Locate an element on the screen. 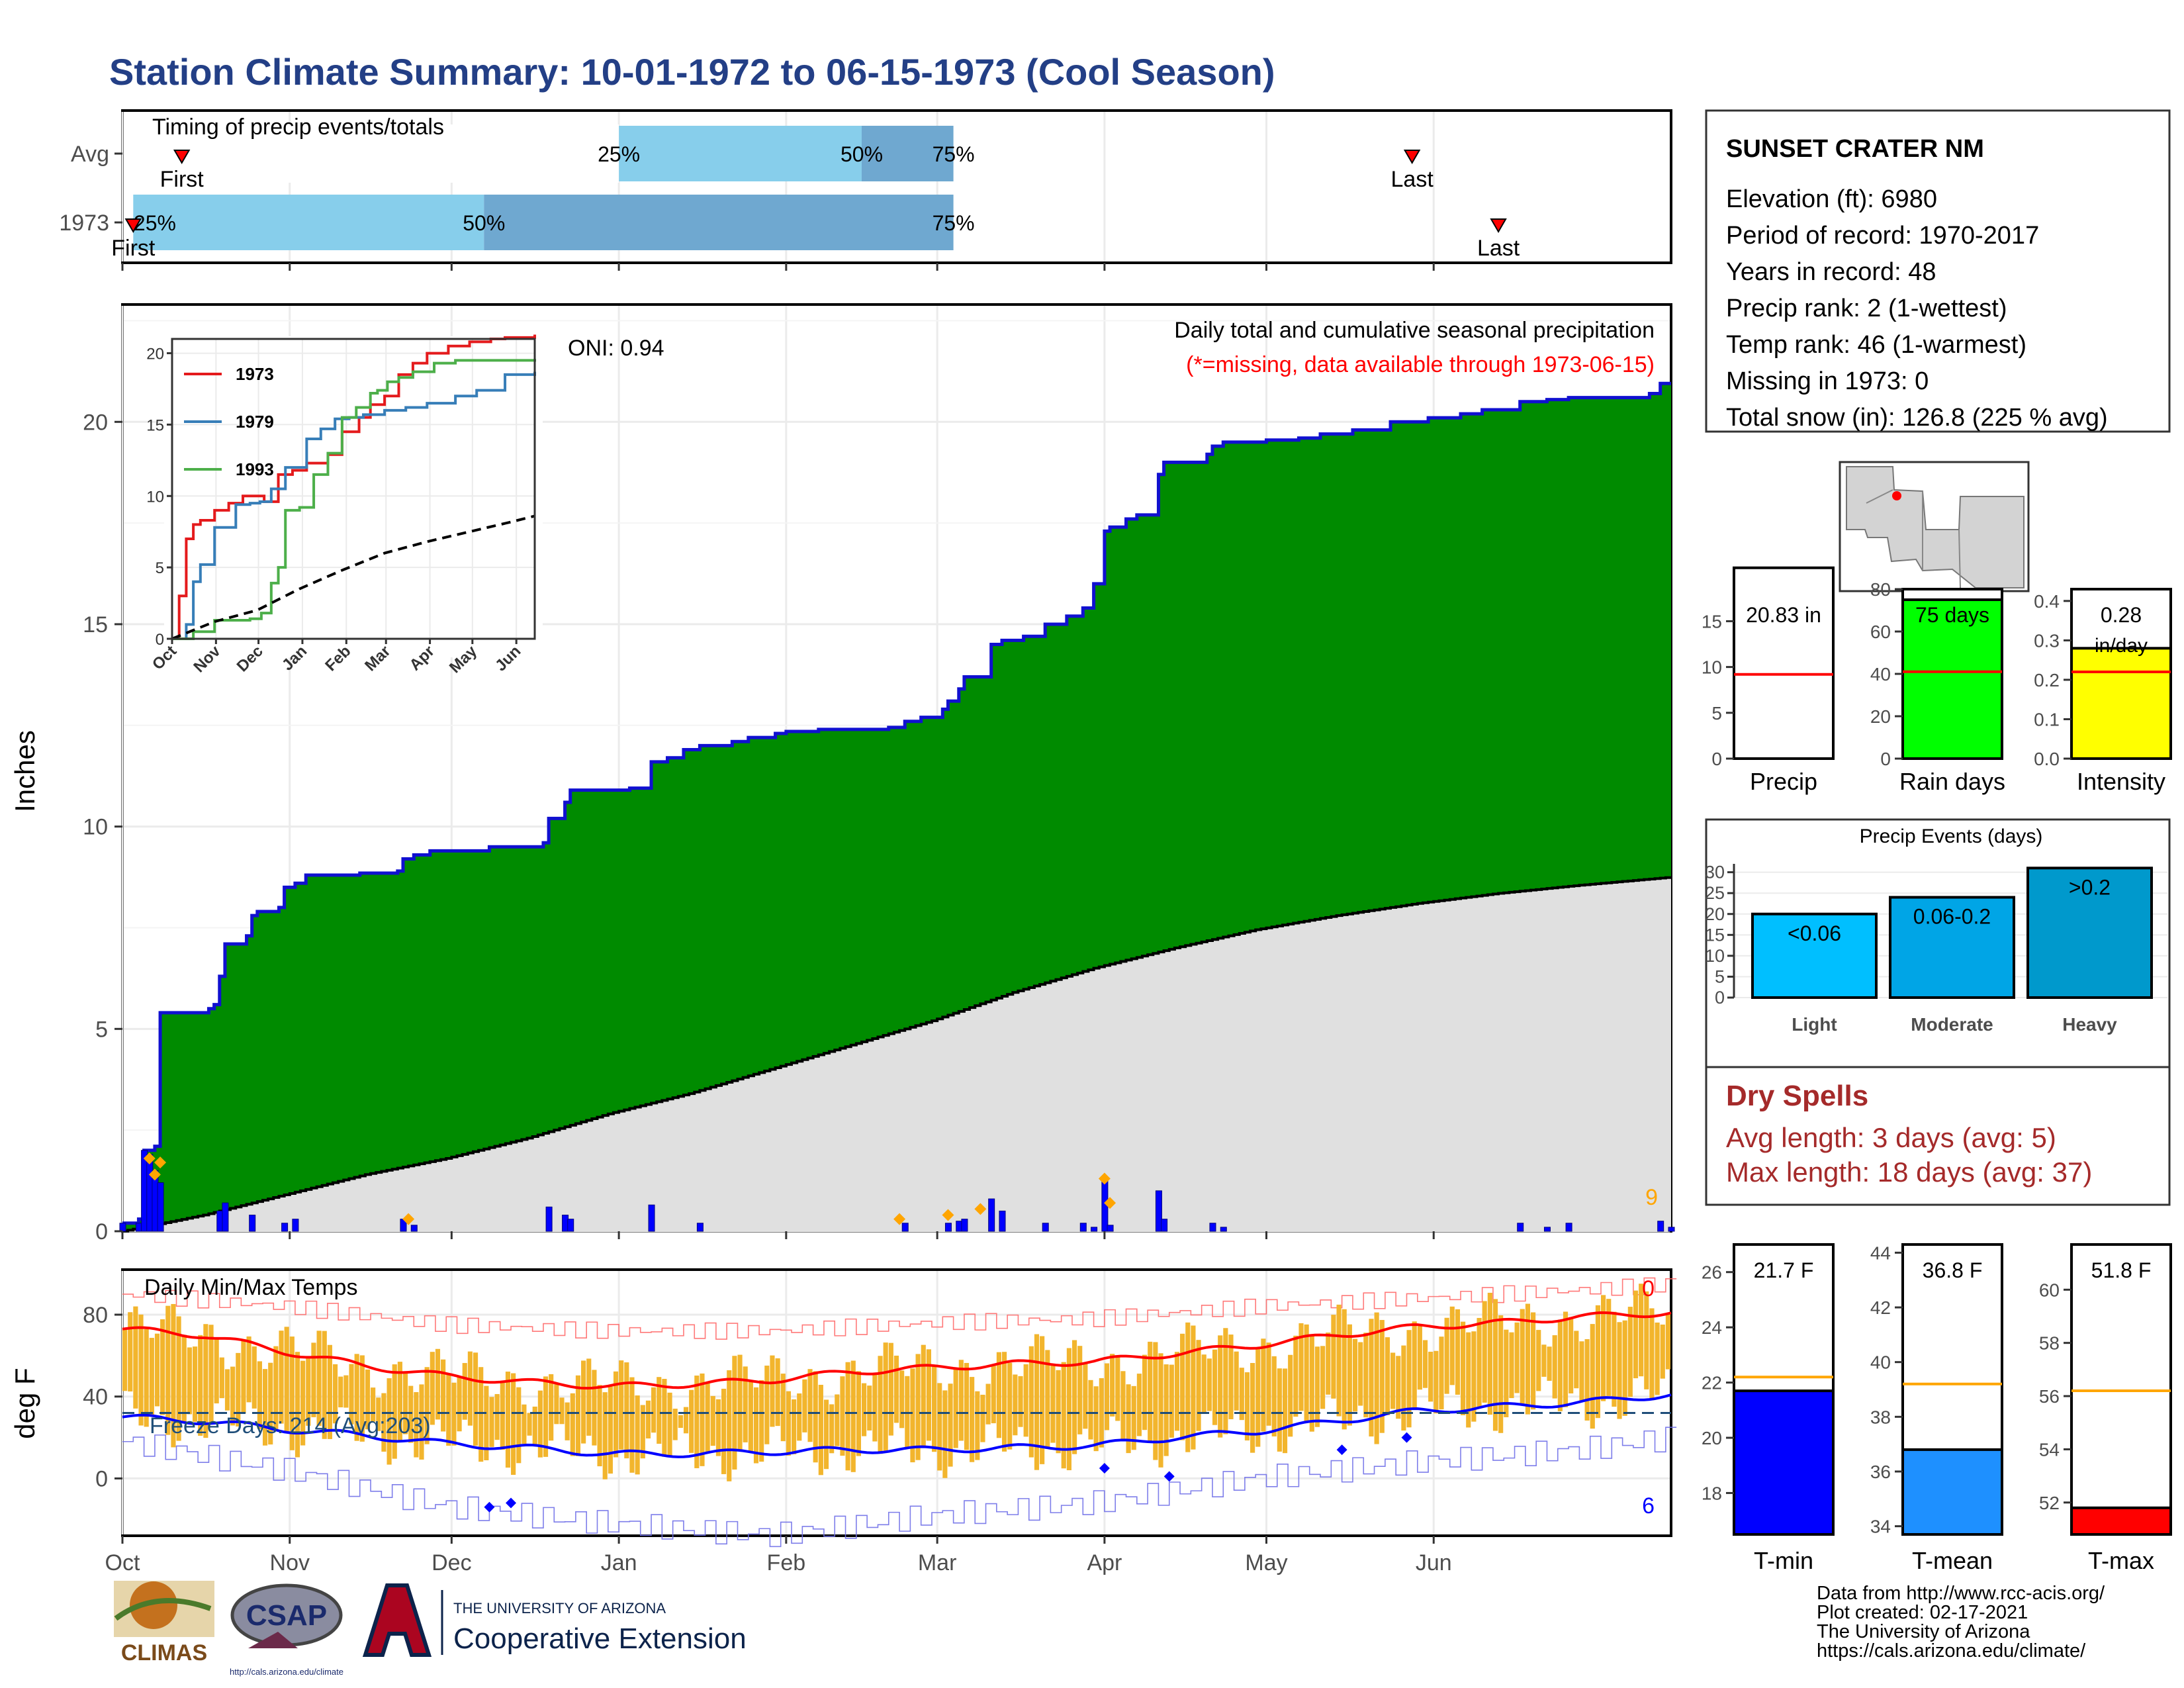  x-tick-label: May is located at coordinates (1266, 1562).